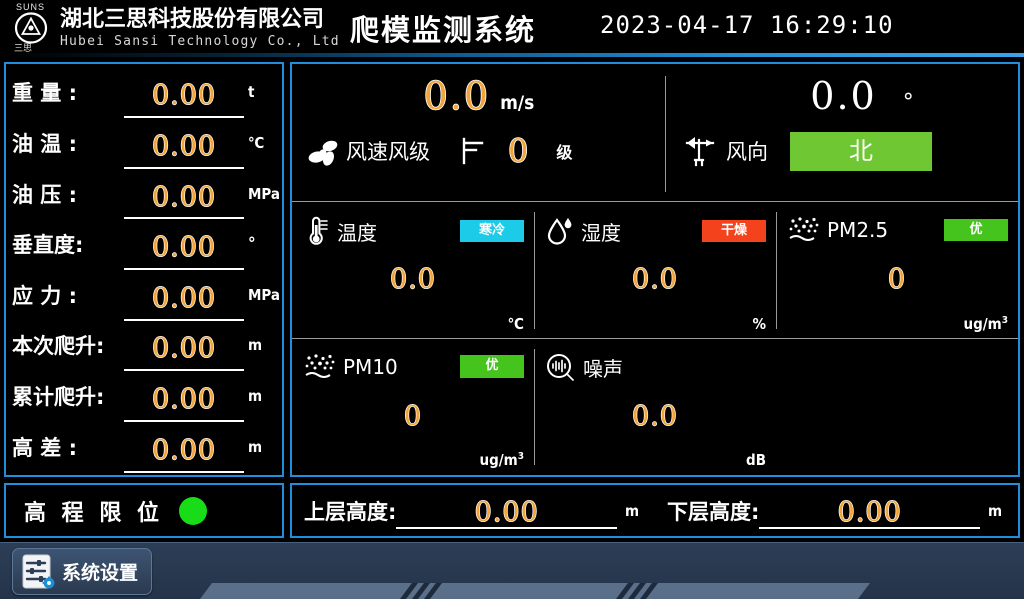 The height and width of the screenshot is (599, 1024). What do you see at coordinates (93, 513) in the screenshot?
I see `elevation-limit-label: 高 程 限 位` at bounding box center [93, 513].